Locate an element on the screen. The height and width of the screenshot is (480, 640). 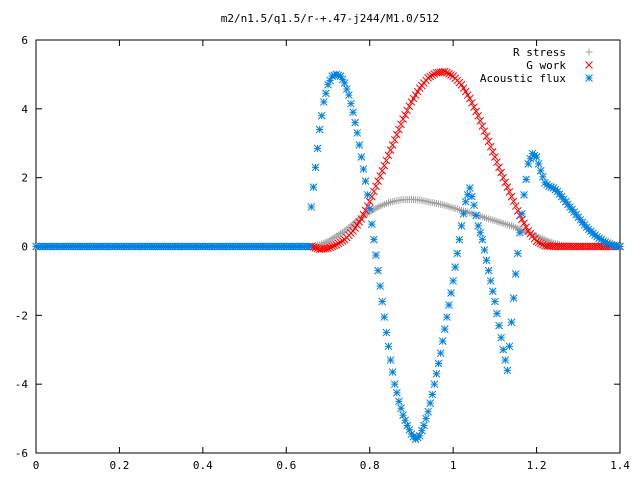
legend-label: R stress is located at coordinates (539, 52).